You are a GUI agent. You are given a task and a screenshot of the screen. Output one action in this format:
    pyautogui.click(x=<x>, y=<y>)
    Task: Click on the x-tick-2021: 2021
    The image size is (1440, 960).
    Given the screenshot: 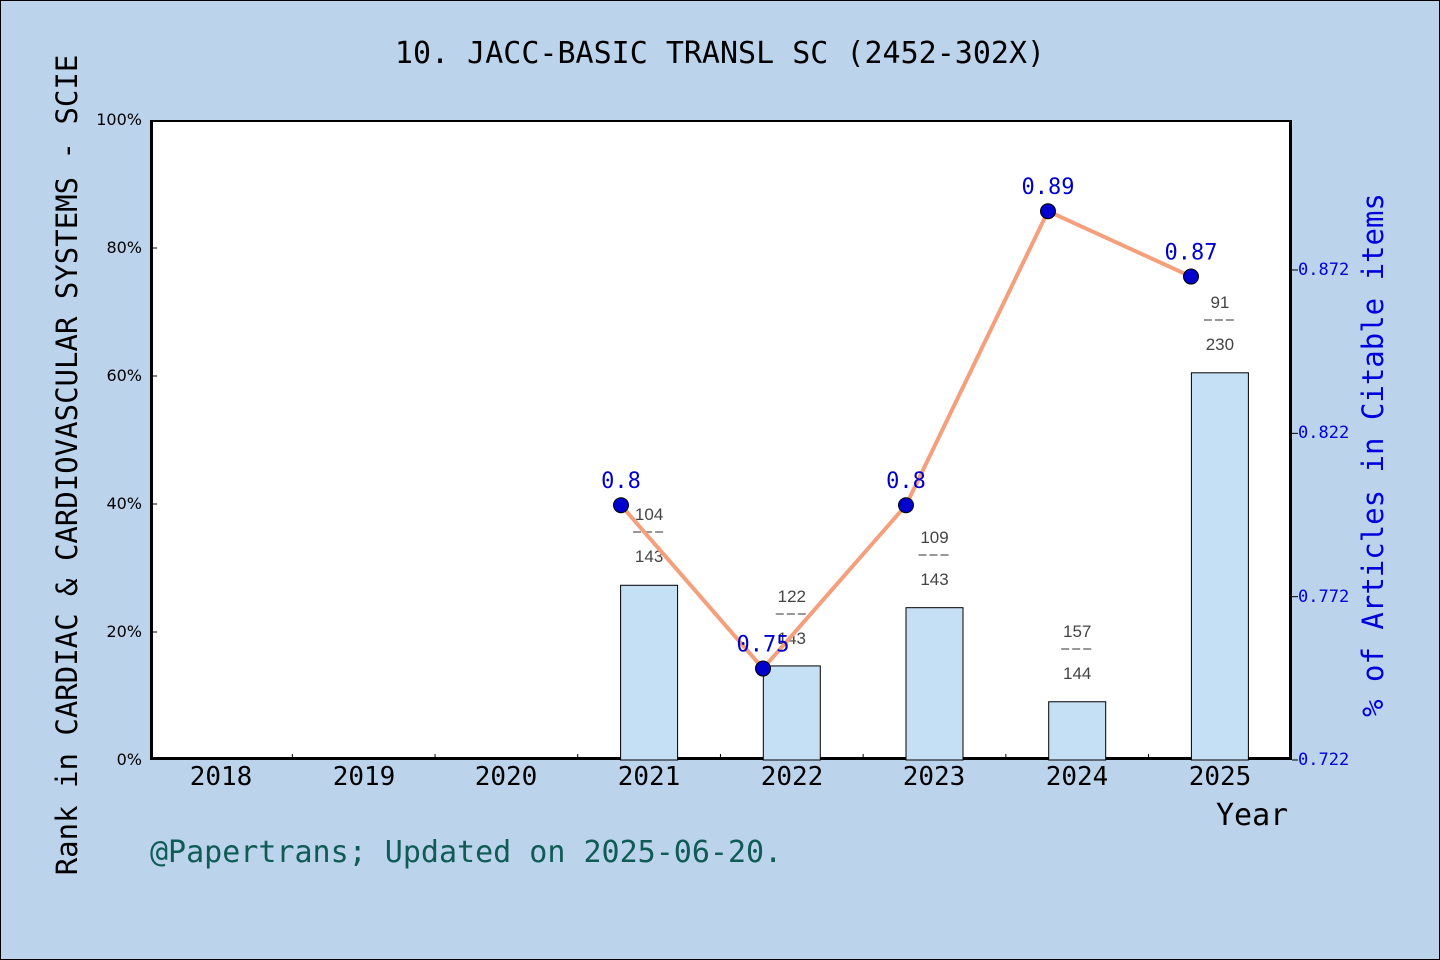 What is the action you would take?
    pyautogui.click(x=649, y=777)
    